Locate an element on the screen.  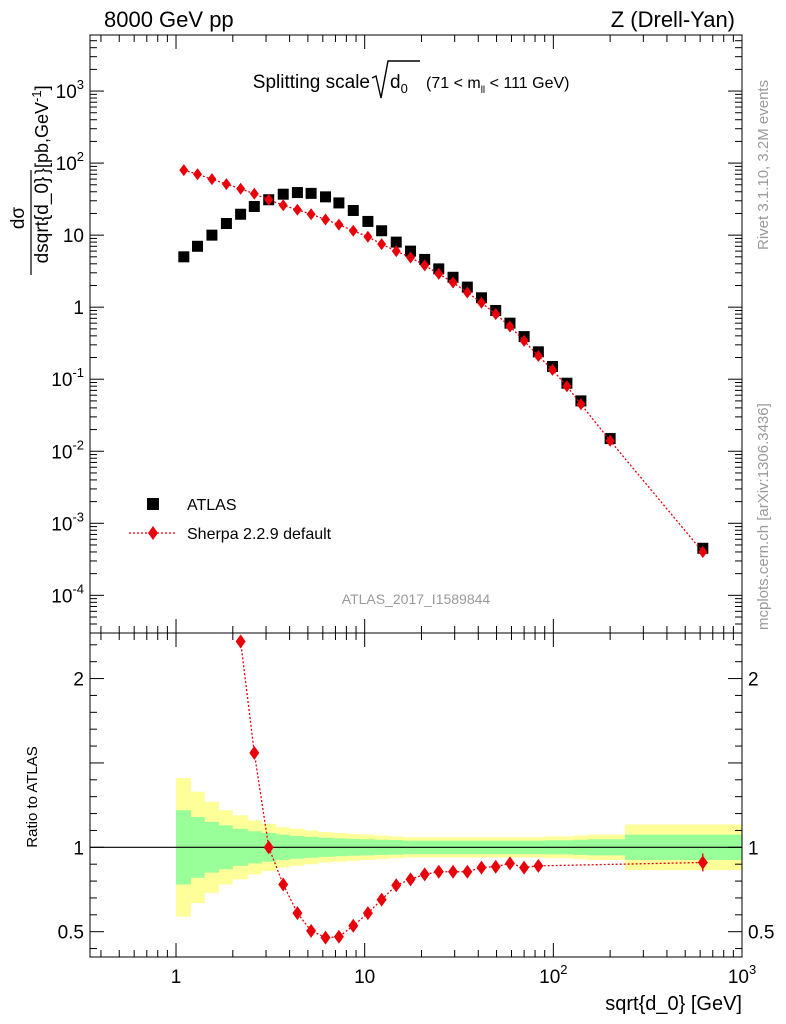
y-label-unit: [pb,GeV-1] is located at coordinates (40, 126).